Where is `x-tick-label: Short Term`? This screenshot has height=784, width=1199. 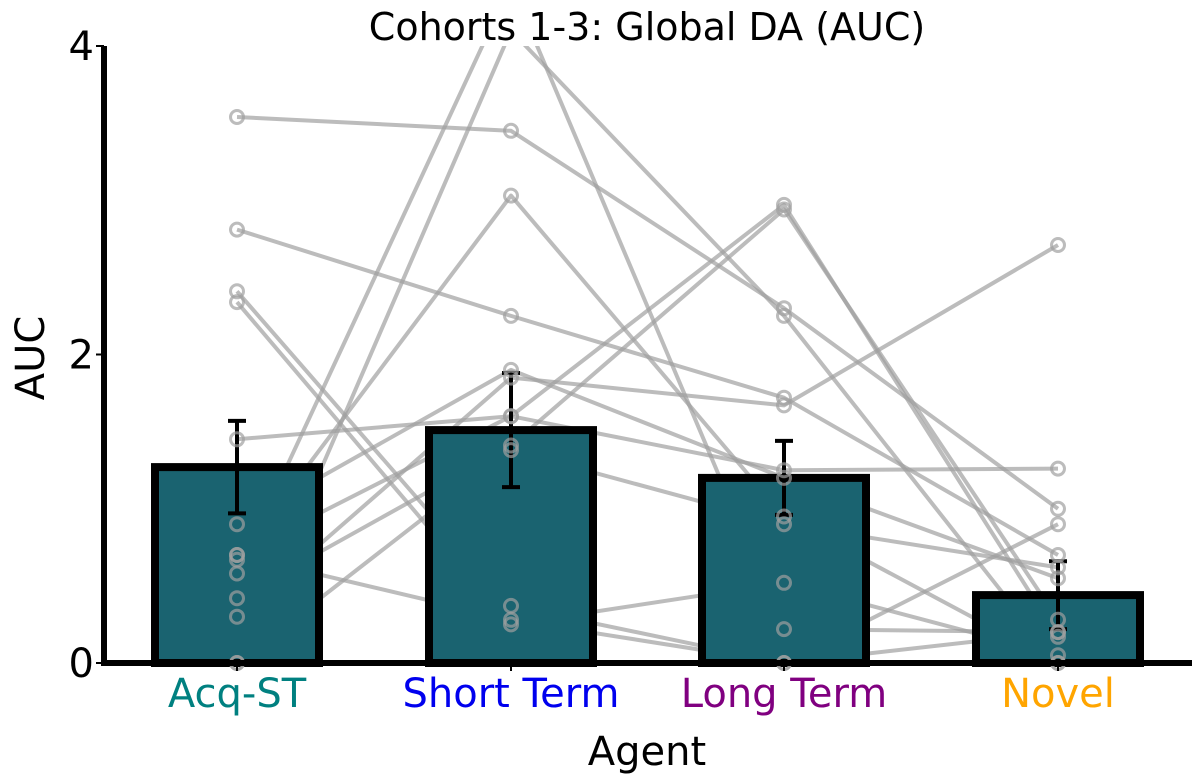 x-tick-label: Short Term is located at coordinates (510, 694).